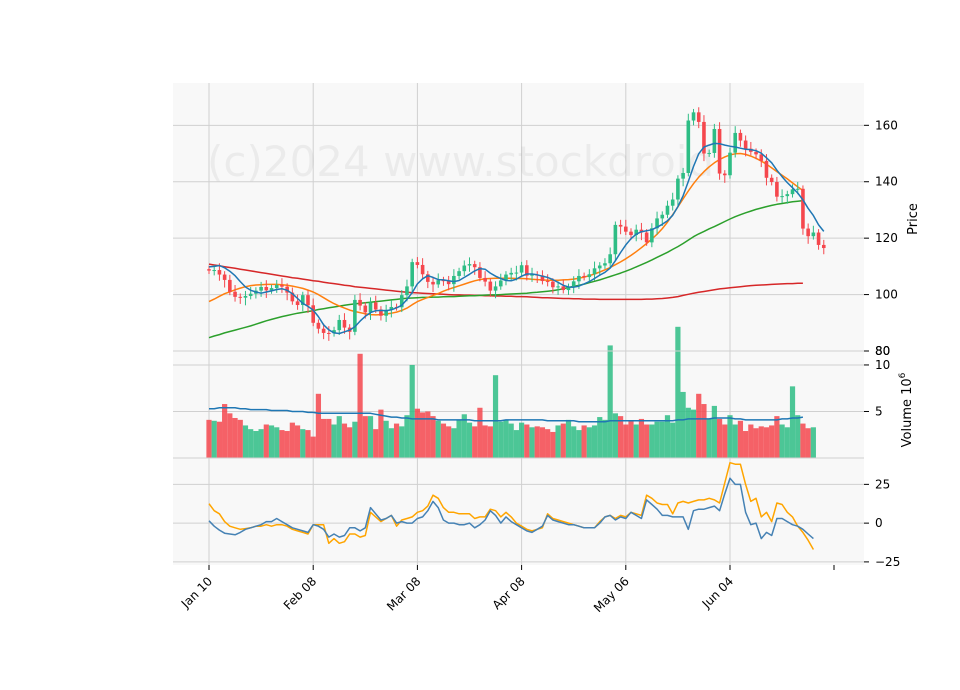 The height and width of the screenshot is (690, 960). I want to click on volume-ma-line, so click(506, 415).